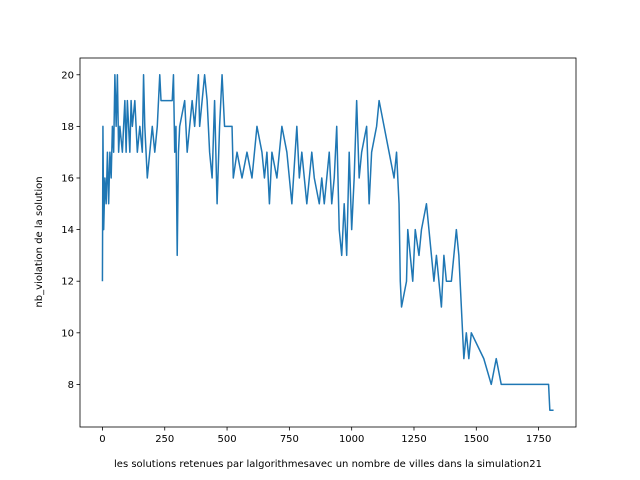  What do you see at coordinates (67, 333) in the screenshot?
I see `y-tick-label: 10` at bounding box center [67, 333].